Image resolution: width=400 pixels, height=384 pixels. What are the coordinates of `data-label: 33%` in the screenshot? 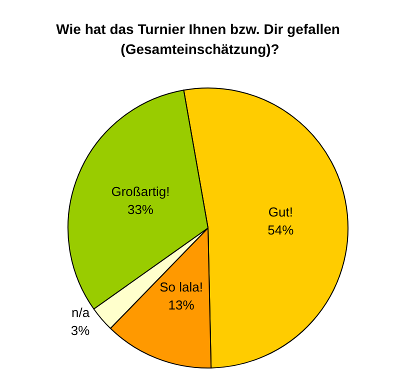 It's located at (140, 209).